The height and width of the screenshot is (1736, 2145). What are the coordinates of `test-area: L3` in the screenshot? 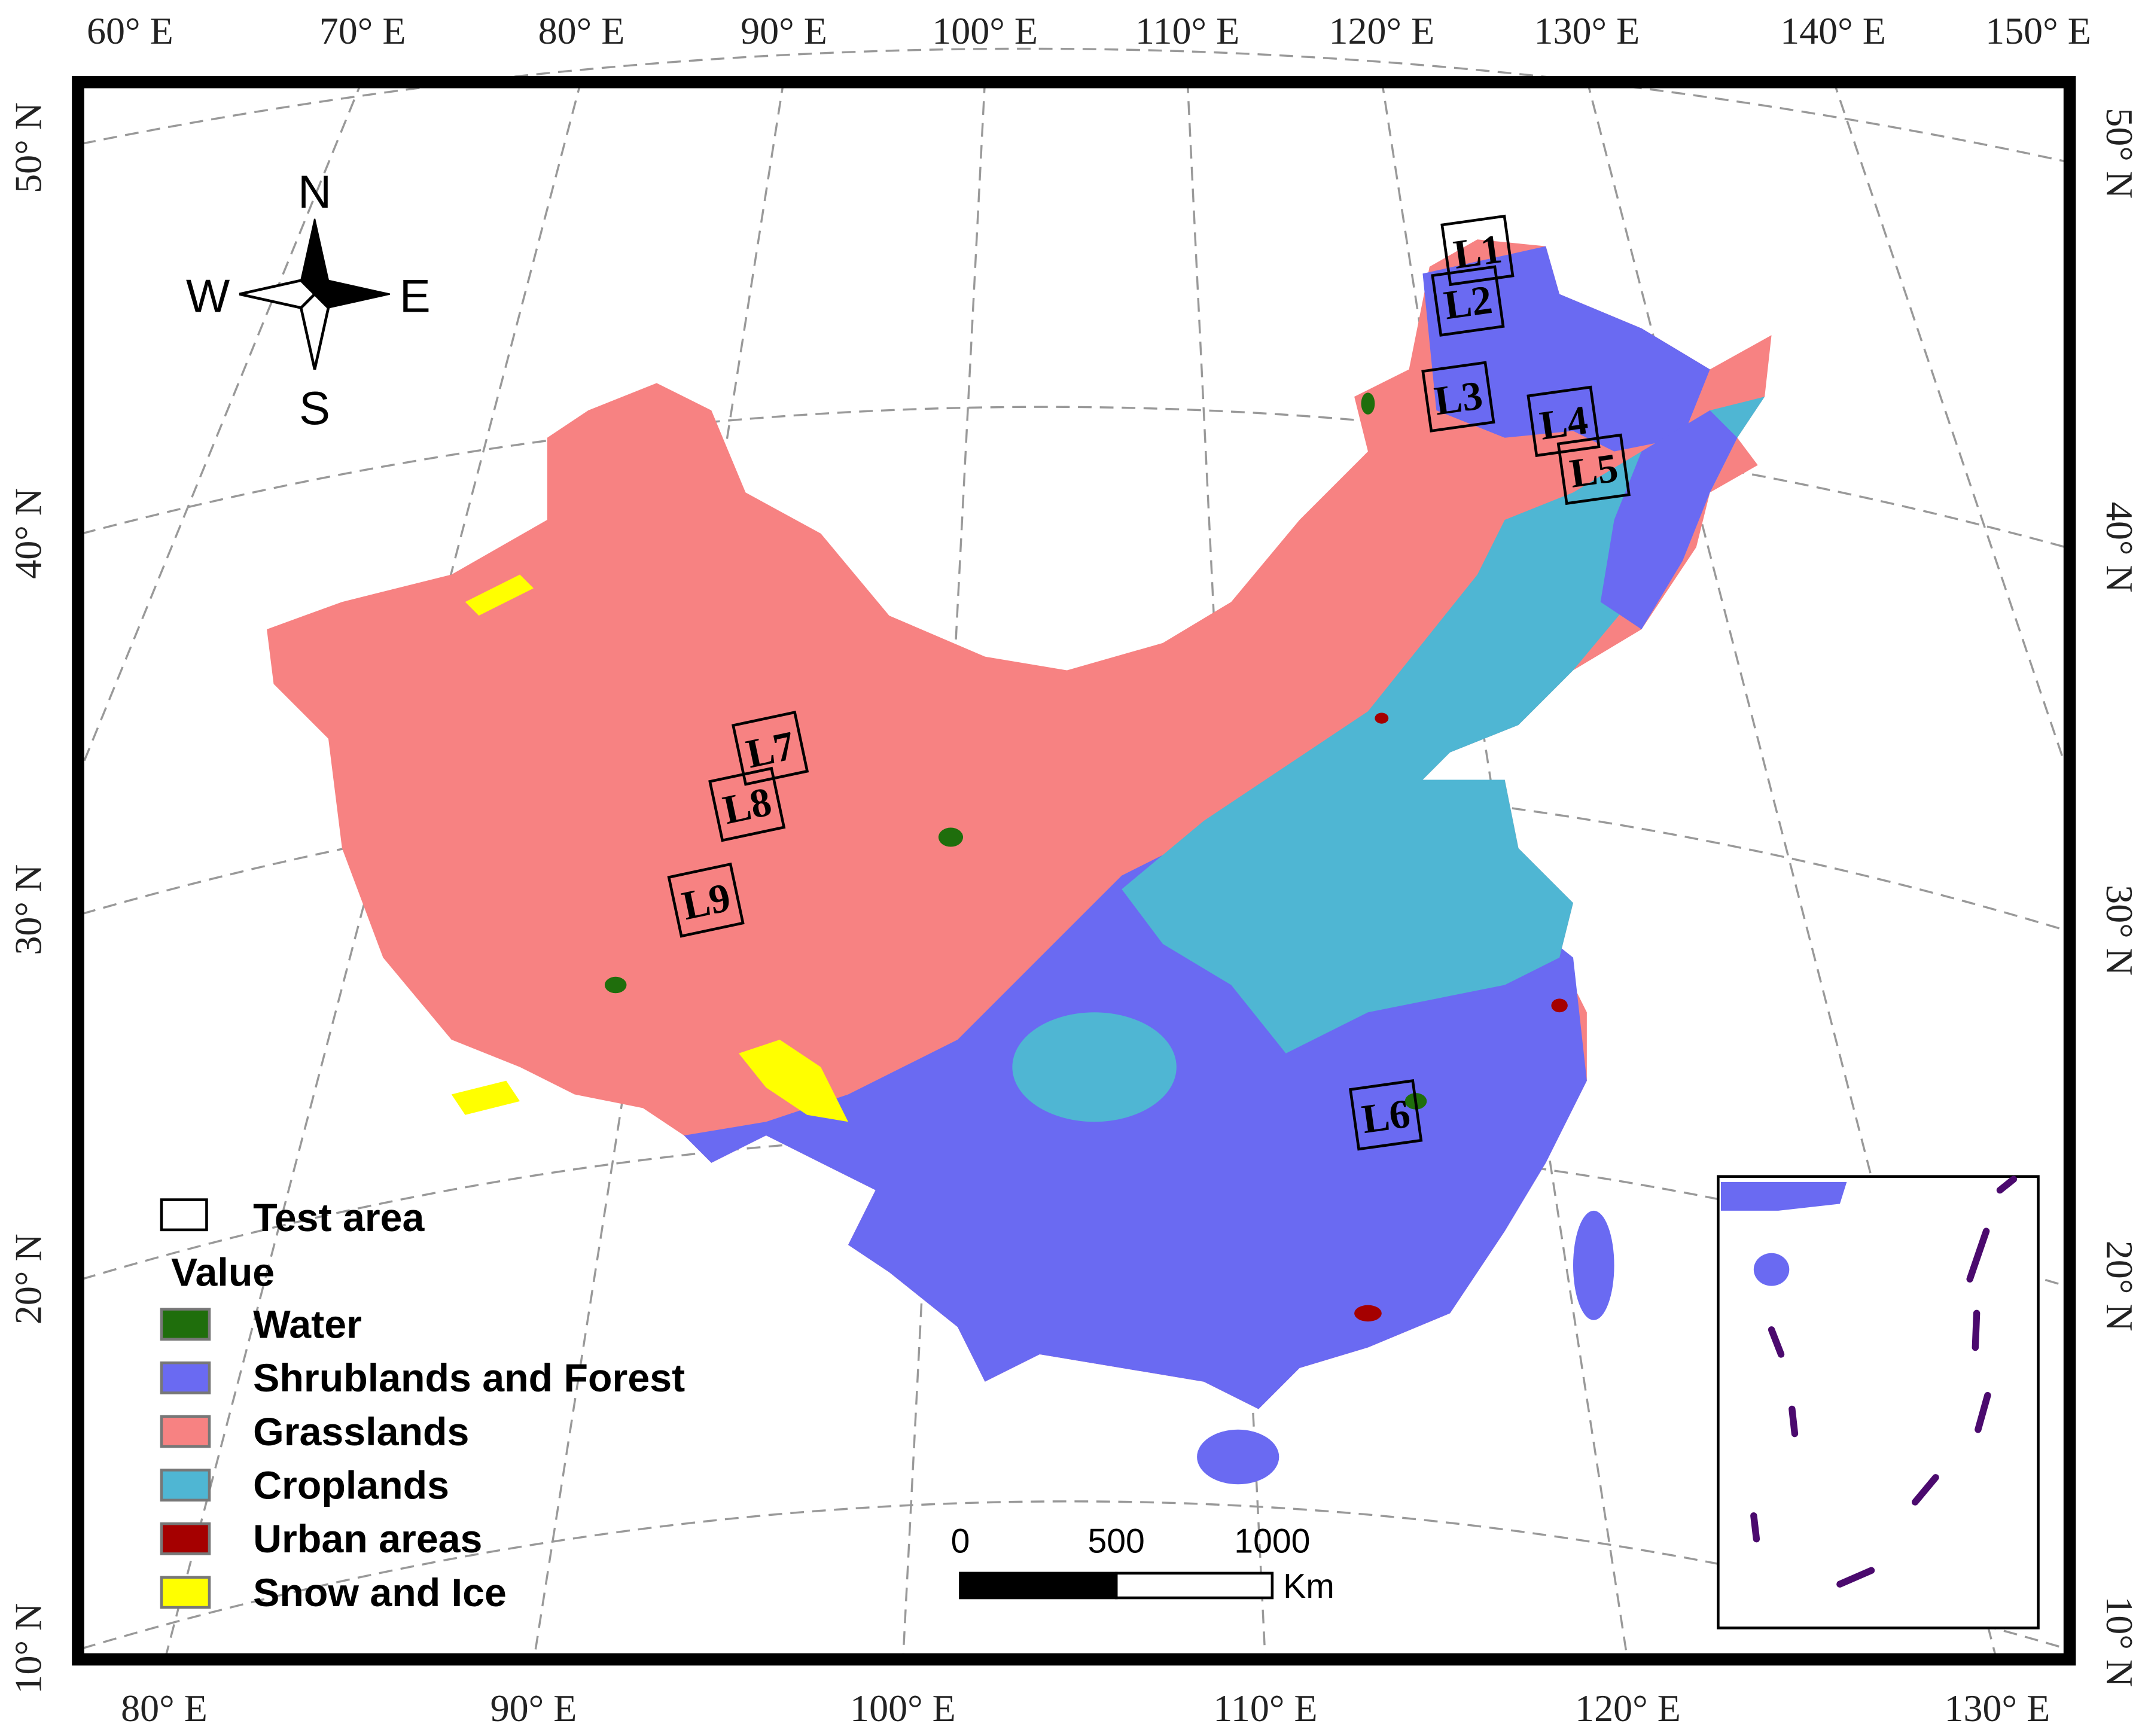 It's located at (1458, 397).